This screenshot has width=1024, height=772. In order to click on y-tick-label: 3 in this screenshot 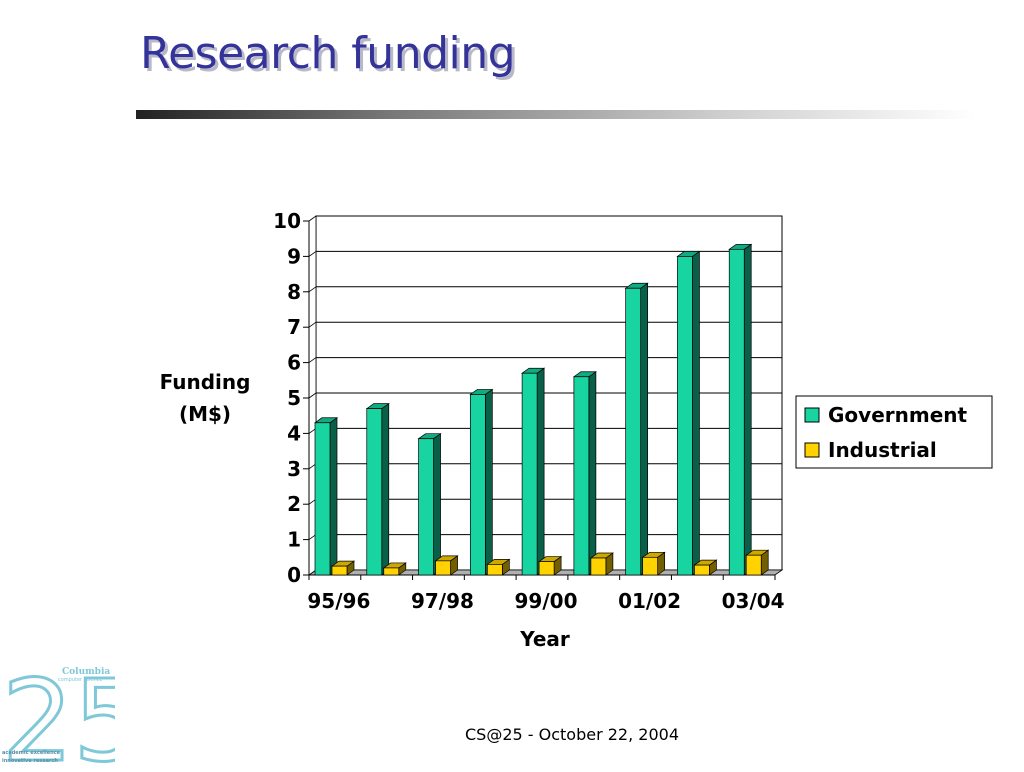, I will do `click(294, 469)`.